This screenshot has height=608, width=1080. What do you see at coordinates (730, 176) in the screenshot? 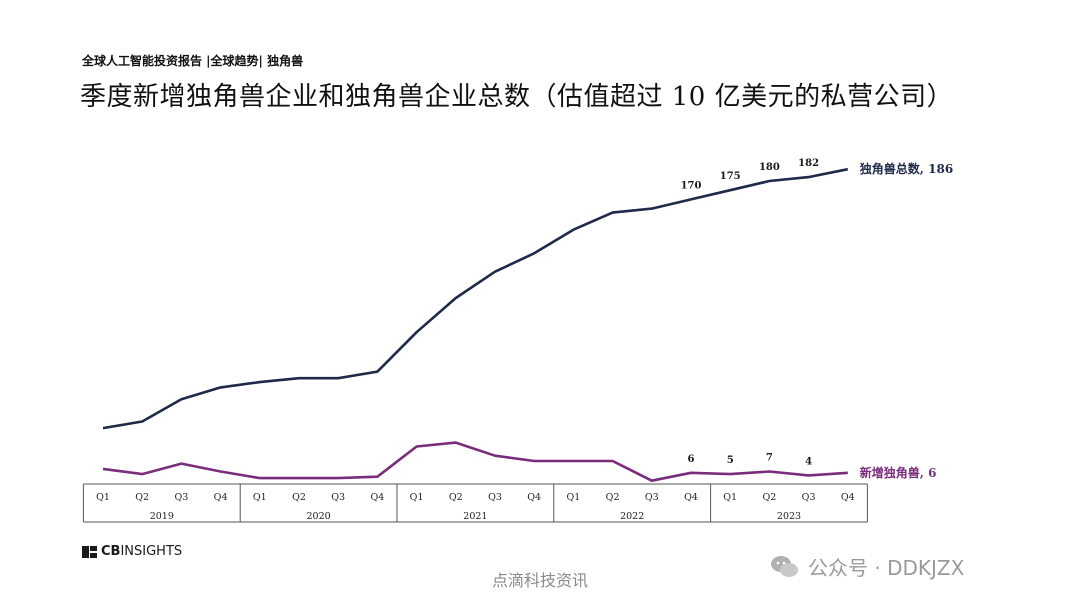
I see `data-label: 175` at bounding box center [730, 176].